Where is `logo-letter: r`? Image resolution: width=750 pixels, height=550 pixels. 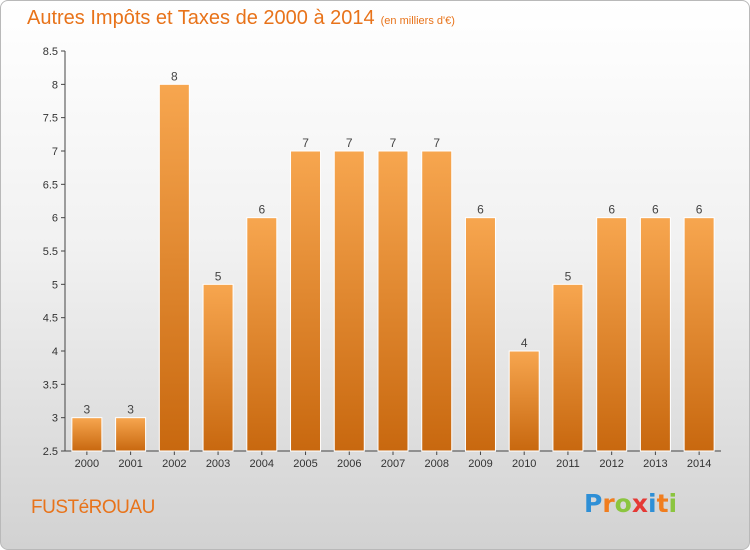 logo-letter: r is located at coordinates (608, 503).